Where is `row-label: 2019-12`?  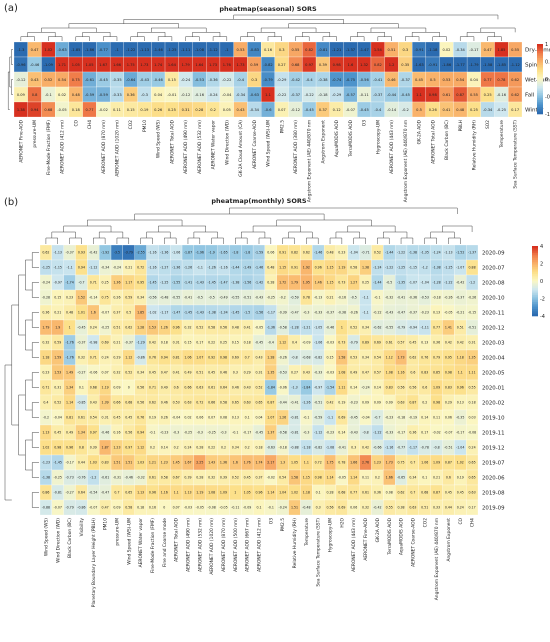 row-label: 2019-12 is located at coordinates (493, 448).